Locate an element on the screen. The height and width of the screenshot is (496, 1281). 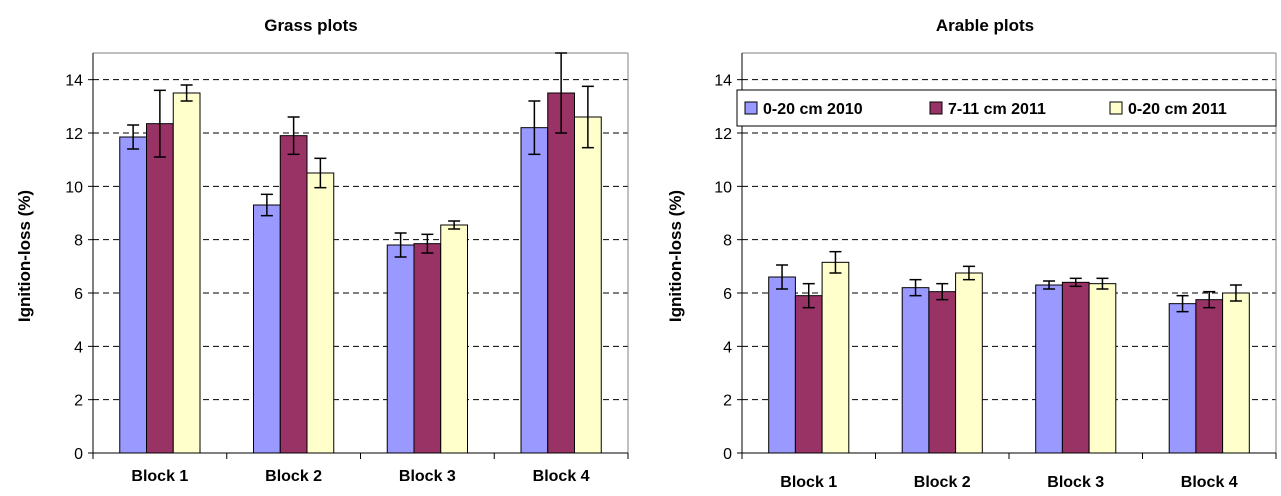
chart-title: Arable plots is located at coordinates (985, 25).